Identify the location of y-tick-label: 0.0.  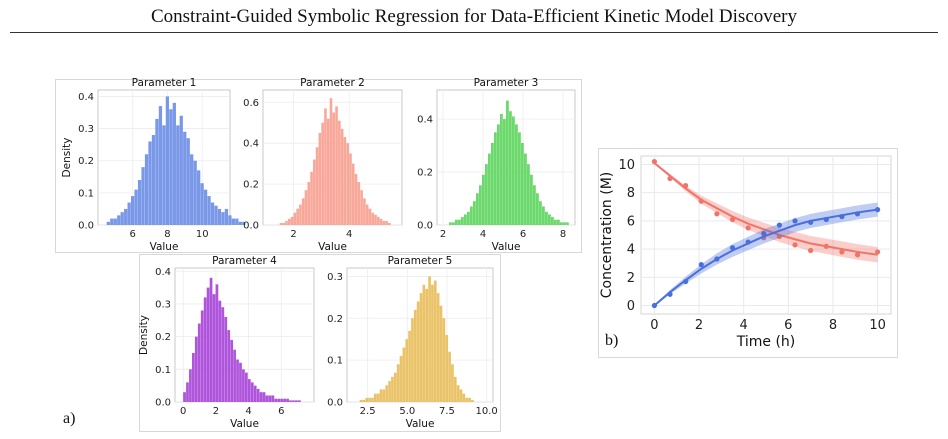
(425, 226).